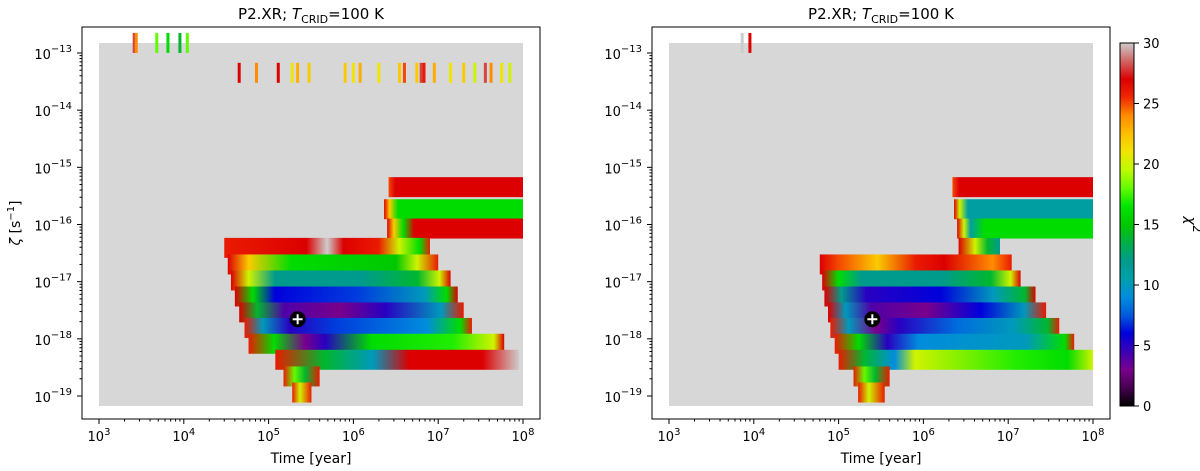  What do you see at coordinates (1151, 165) in the screenshot?
I see `colorbar-tick-label: 20` at bounding box center [1151, 165].